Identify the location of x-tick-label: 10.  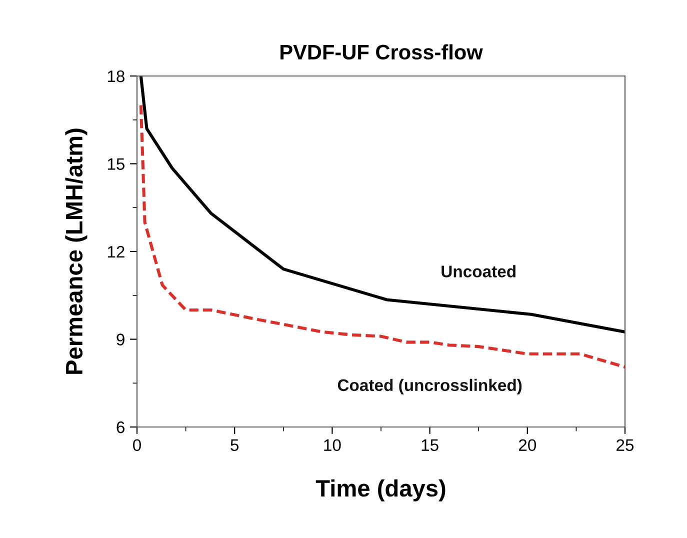
(332, 445).